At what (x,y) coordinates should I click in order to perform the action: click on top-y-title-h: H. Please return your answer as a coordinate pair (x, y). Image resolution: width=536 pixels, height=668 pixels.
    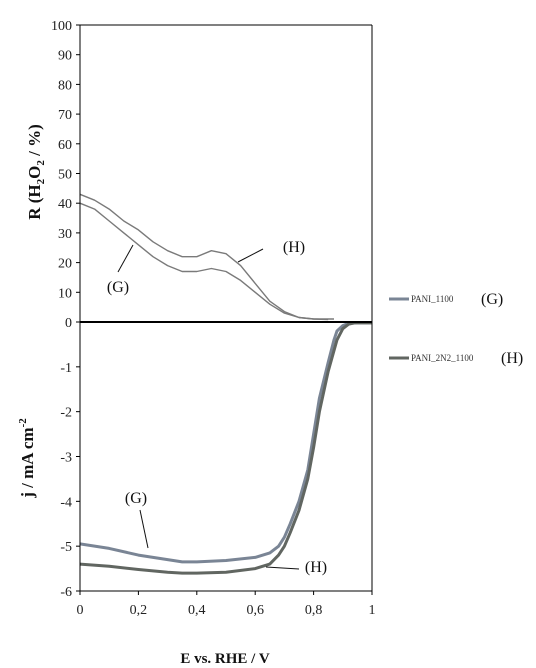
    Looking at the image, I should click on (34, 190).